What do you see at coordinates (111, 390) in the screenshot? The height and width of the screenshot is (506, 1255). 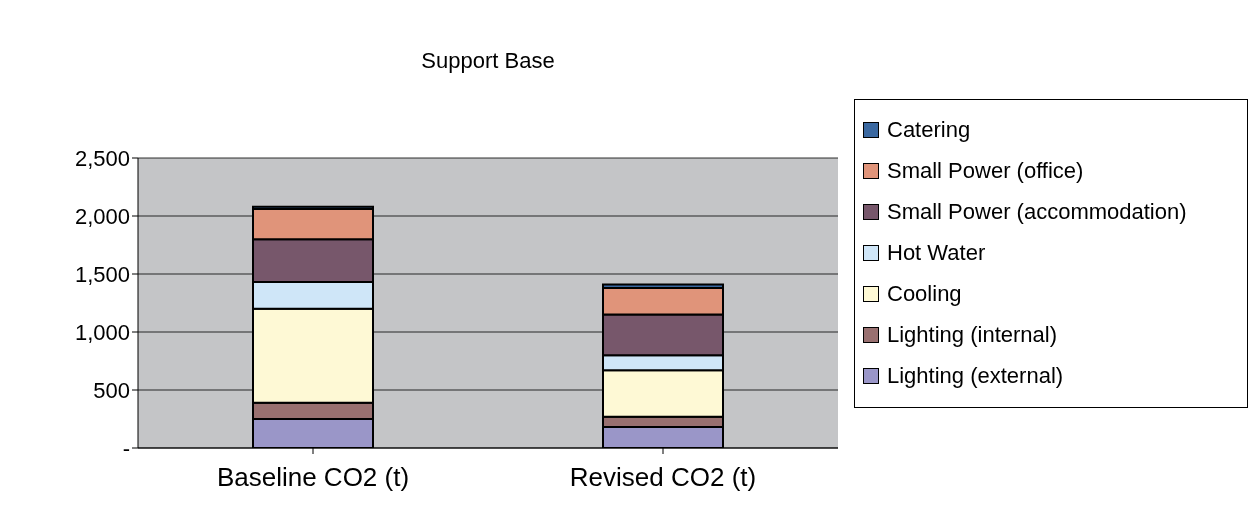 I see `y-tick-label: 500` at bounding box center [111, 390].